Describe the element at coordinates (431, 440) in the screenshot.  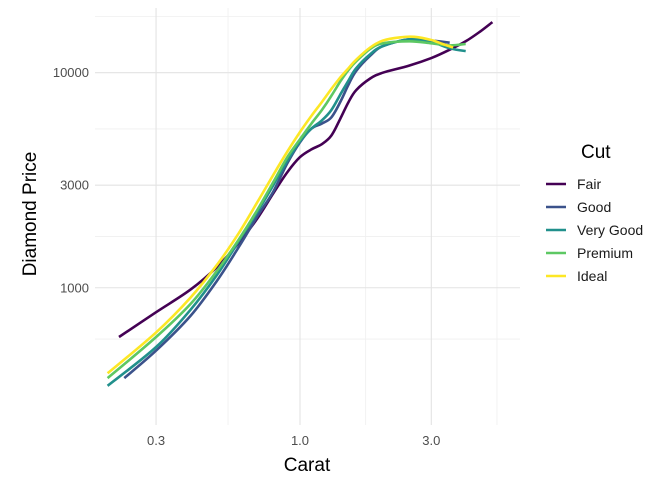
I see `x-tick-label: 3.0` at that location.